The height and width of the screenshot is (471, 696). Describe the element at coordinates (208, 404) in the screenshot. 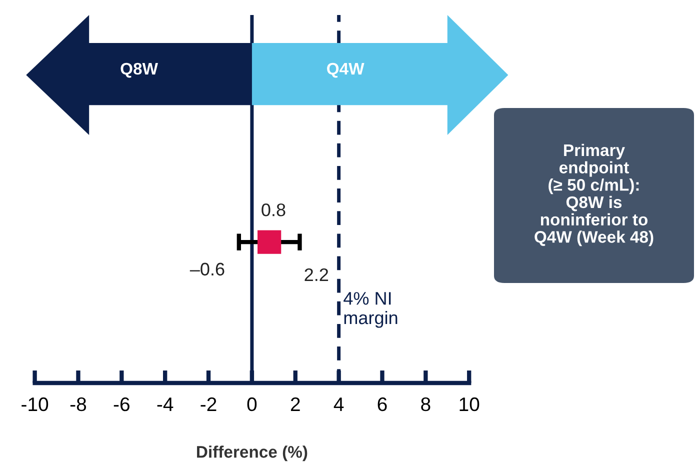

I see `x-tick-label: -2` at that location.